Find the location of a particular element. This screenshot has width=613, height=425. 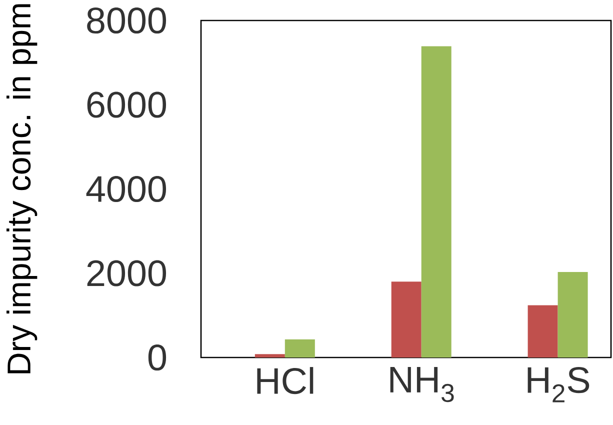

y-tick-label: 8000 is located at coordinates (126, 20).